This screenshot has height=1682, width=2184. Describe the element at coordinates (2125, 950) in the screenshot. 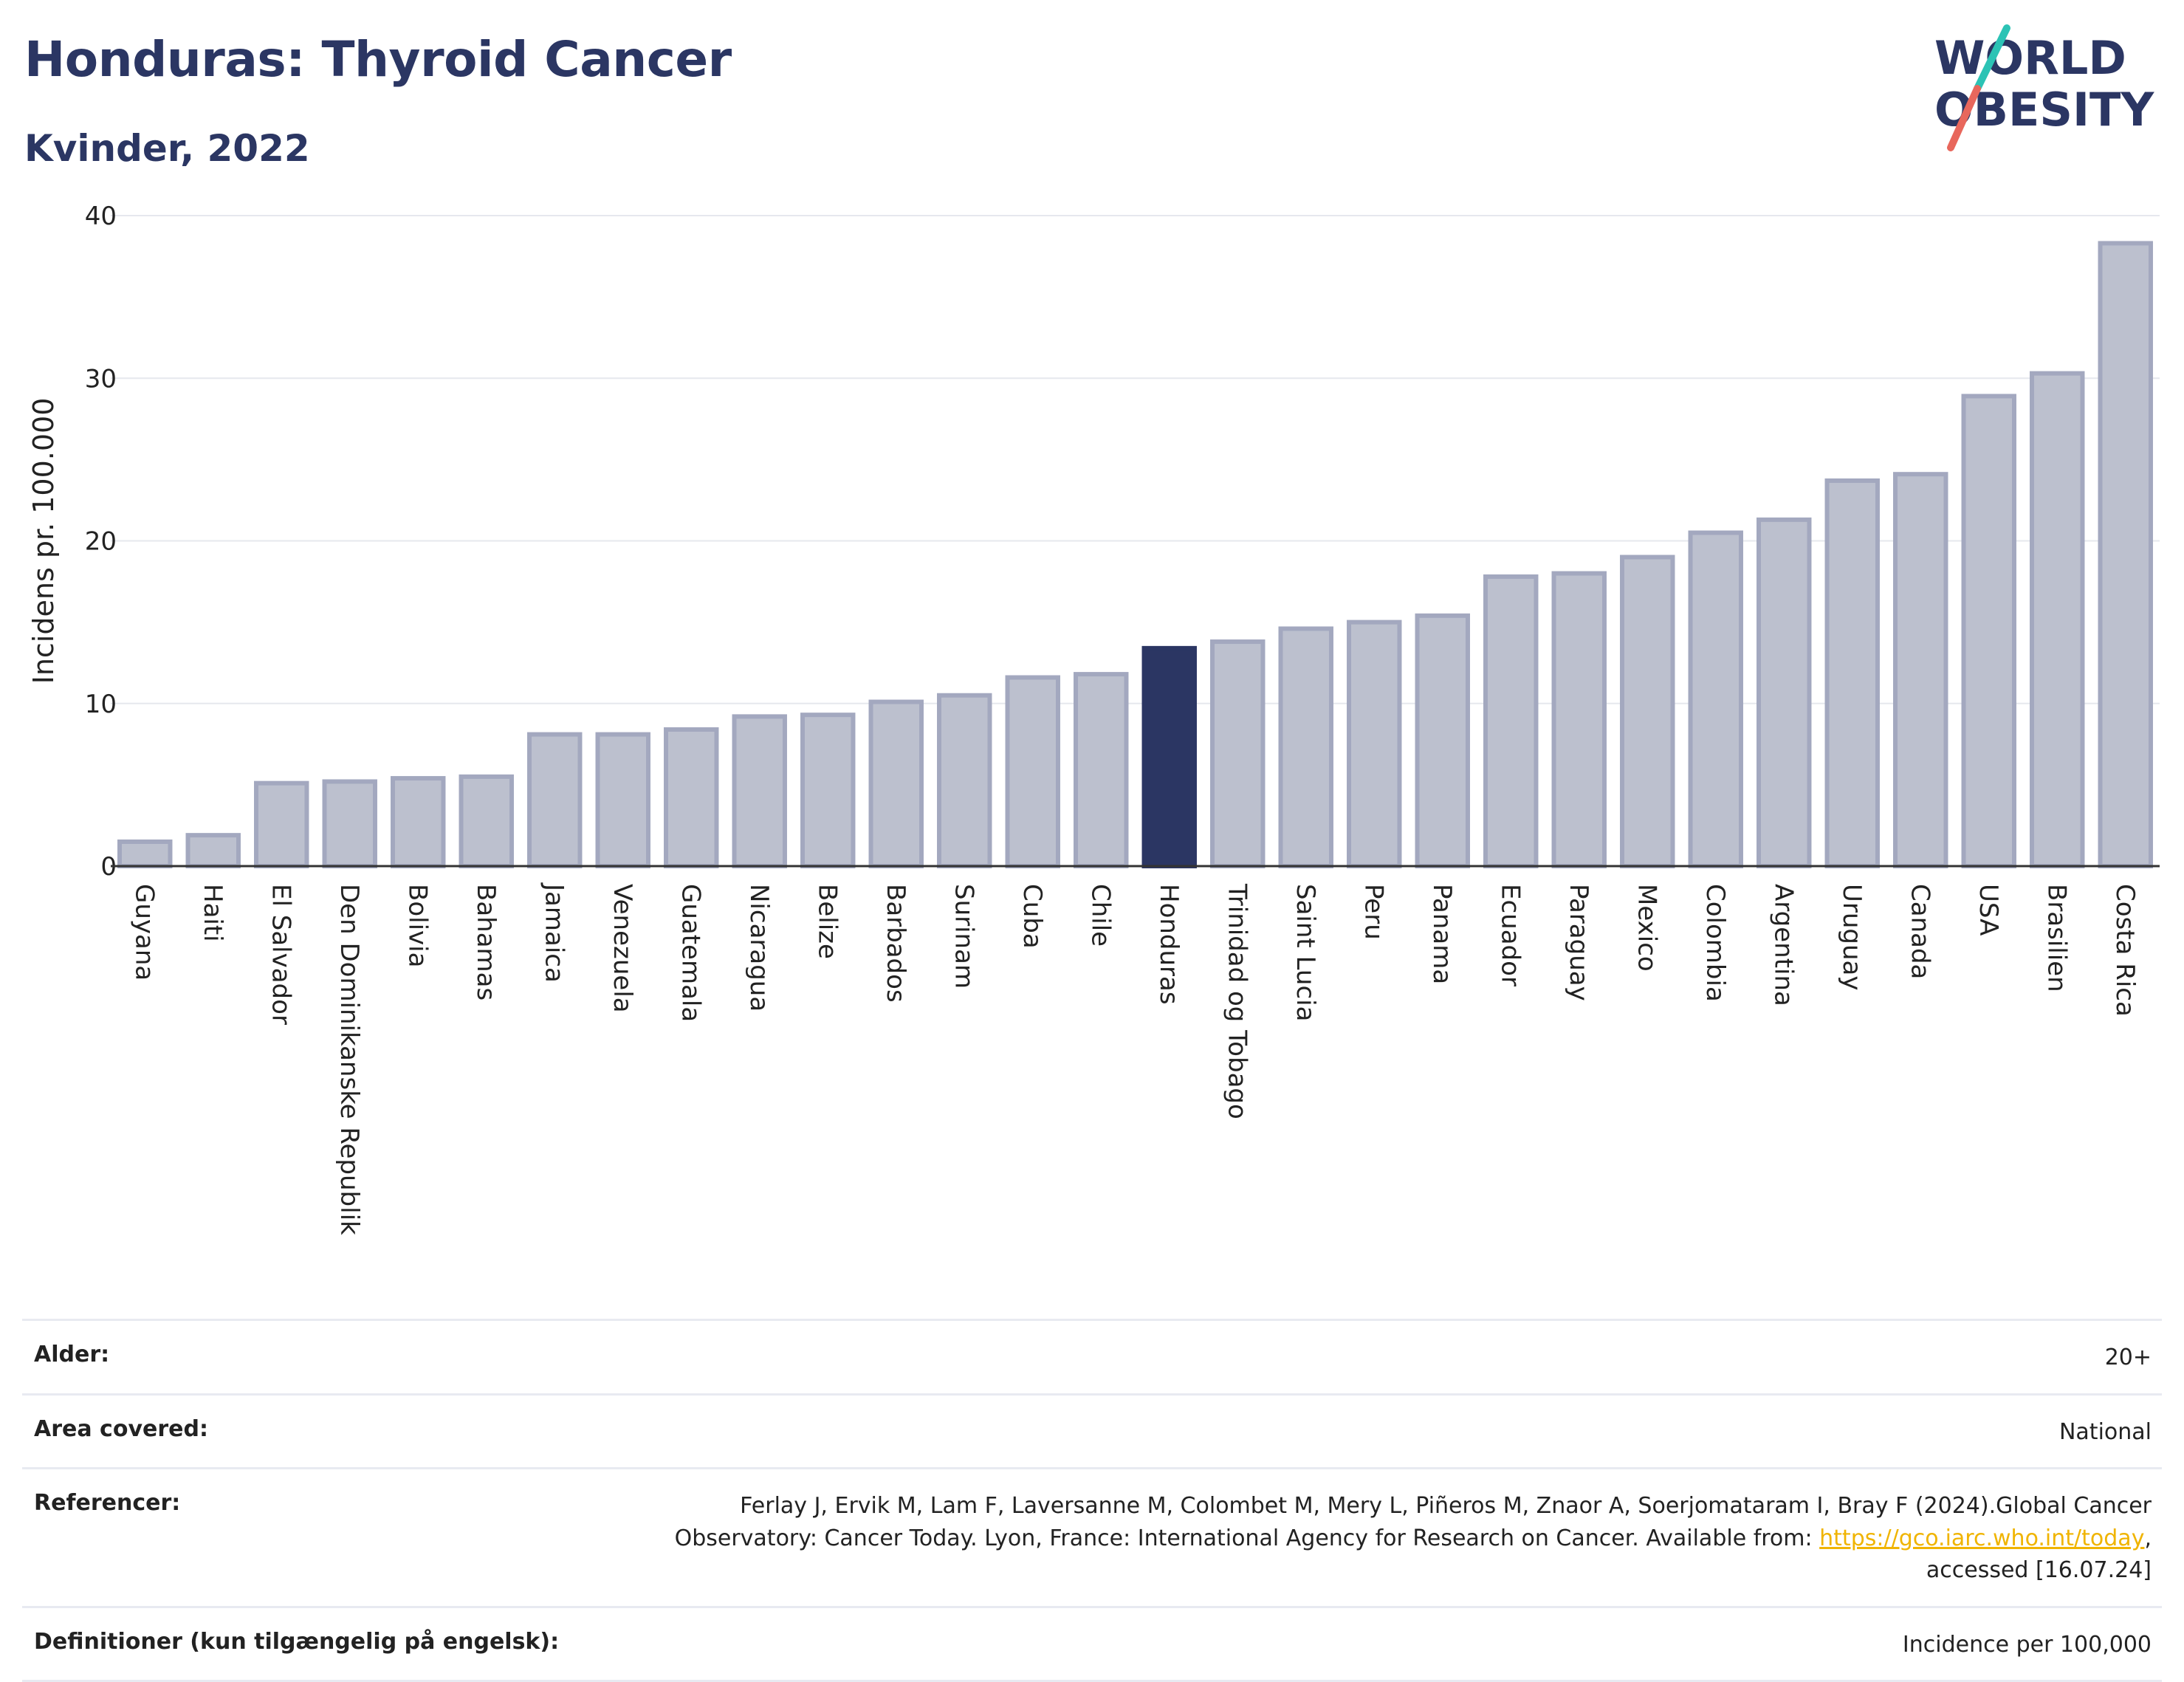

I see `x-tick-label: Costa Rica` at that location.